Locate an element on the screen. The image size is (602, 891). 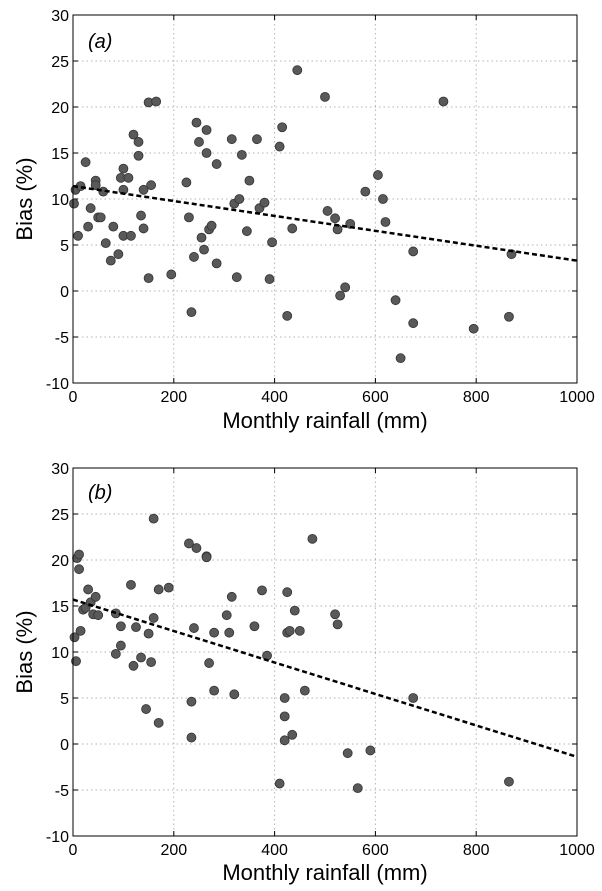
x-tick-label: 600 is located at coordinates (375, 850).